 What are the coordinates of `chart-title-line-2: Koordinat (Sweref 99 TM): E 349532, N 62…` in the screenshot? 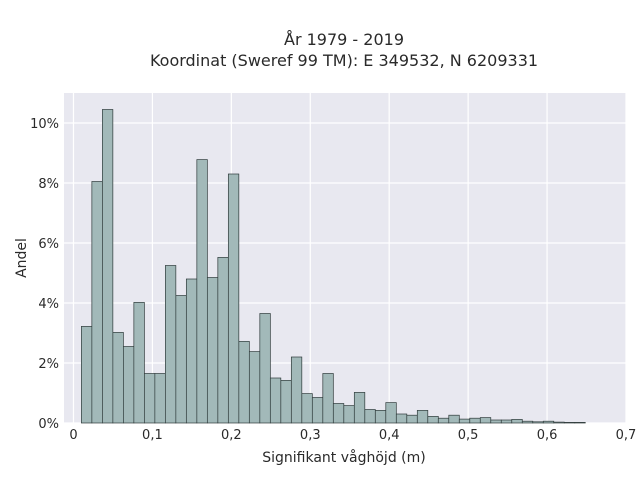 It's located at (344, 60).